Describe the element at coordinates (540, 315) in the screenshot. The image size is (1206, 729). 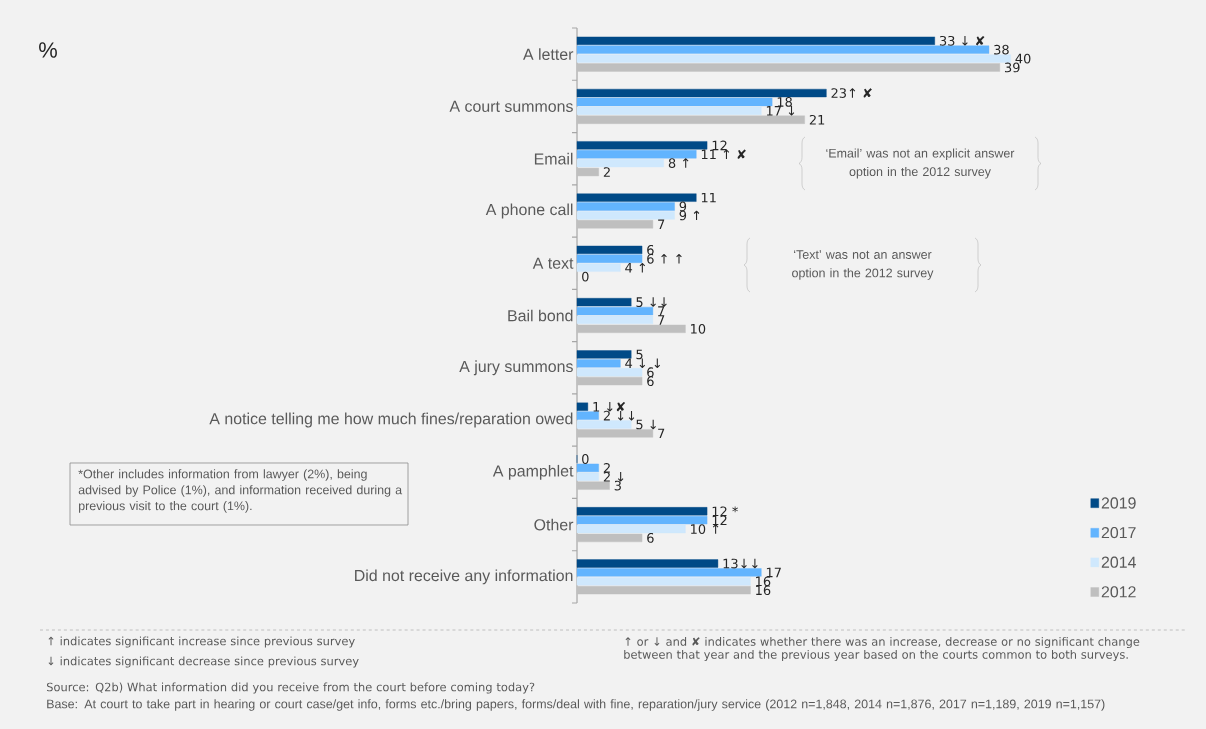
I see `y-tick-label: Bail bond` at that location.